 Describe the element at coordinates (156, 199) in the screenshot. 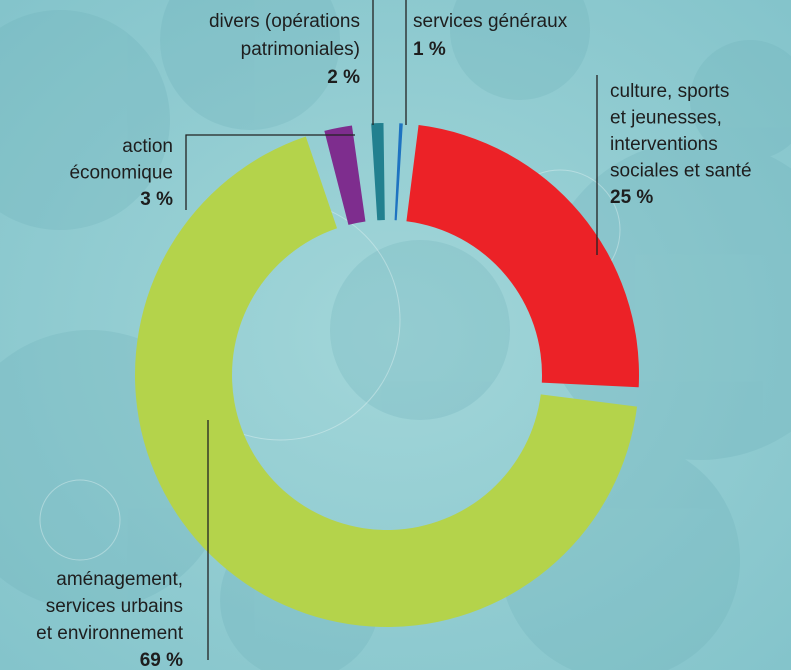

I see `value-label: 3 %` at that location.